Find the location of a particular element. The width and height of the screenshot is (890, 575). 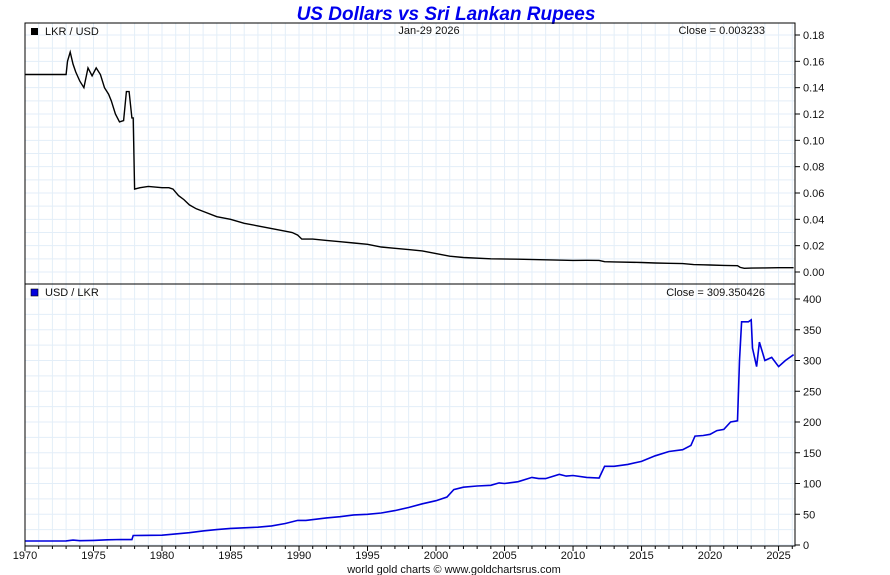

y-tick-label: 250 is located at coordinates (812, 392).